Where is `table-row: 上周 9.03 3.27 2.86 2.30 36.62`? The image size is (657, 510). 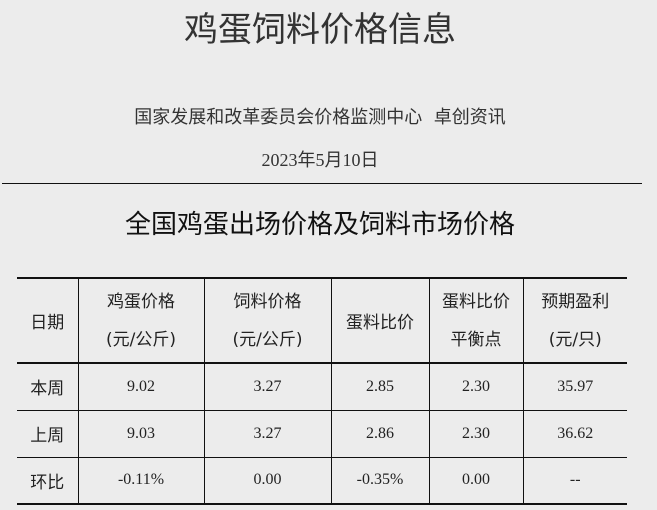 table-row: 上周 9.03 3.27 2.86 2.30 36.62 is located at coordinates (322, 433).